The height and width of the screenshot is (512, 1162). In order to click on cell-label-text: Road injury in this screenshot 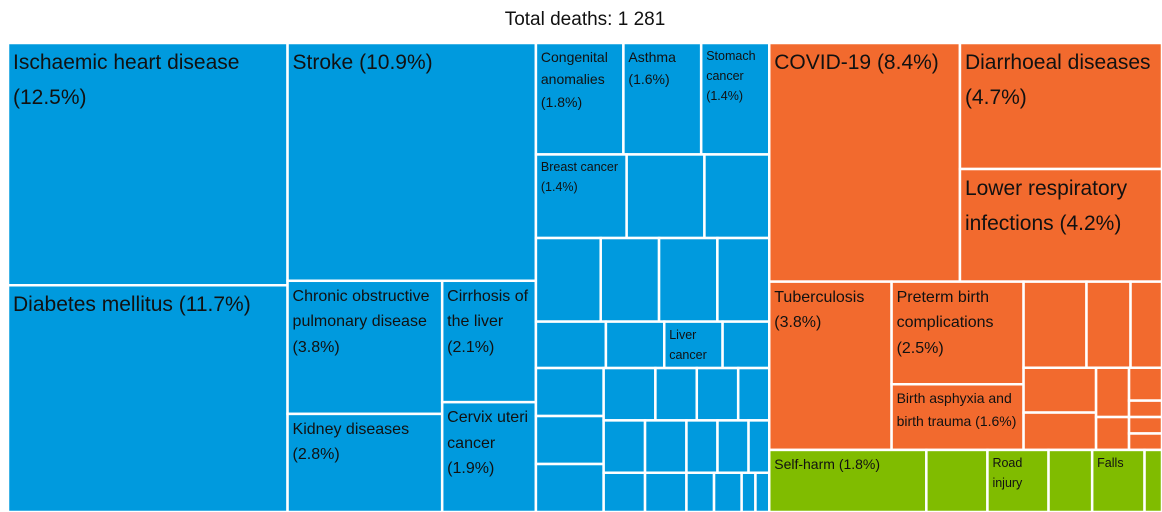, I will do `click(1017, 481)`.